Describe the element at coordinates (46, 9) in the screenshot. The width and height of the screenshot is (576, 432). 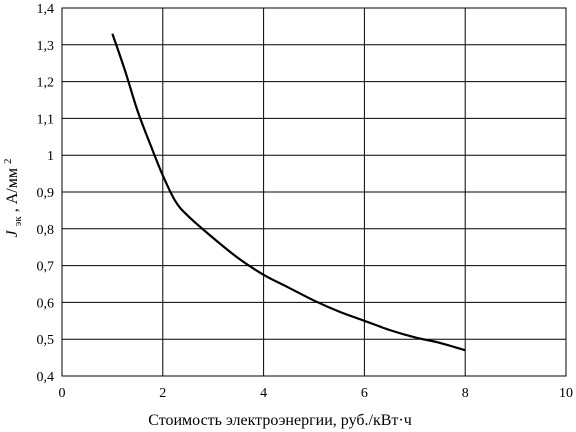
I see `y-tick-label: 1,4` at that location.